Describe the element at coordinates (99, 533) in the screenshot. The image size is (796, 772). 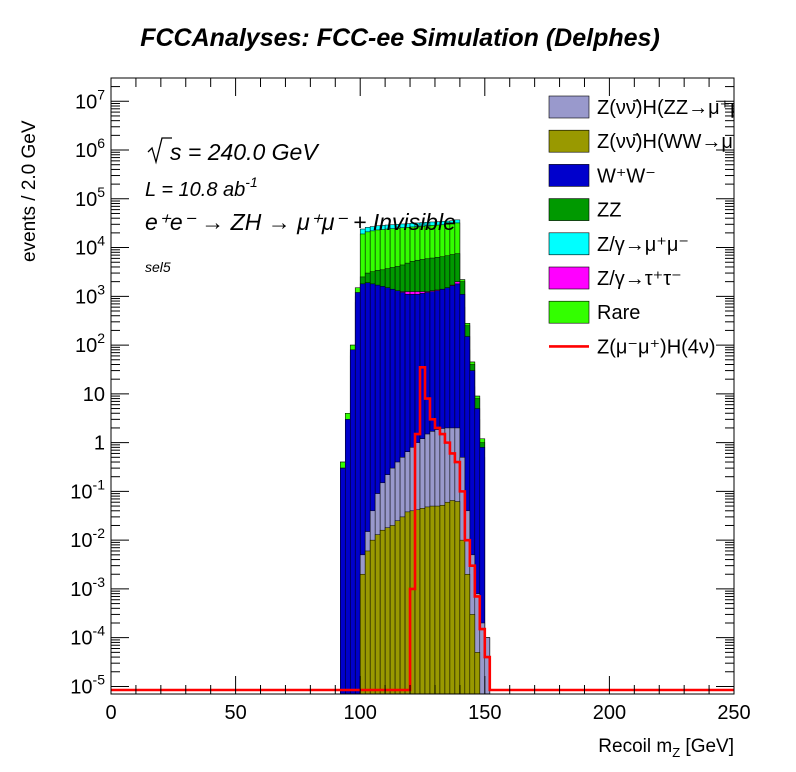
I see `y-tick-exponent: -2` at that location.